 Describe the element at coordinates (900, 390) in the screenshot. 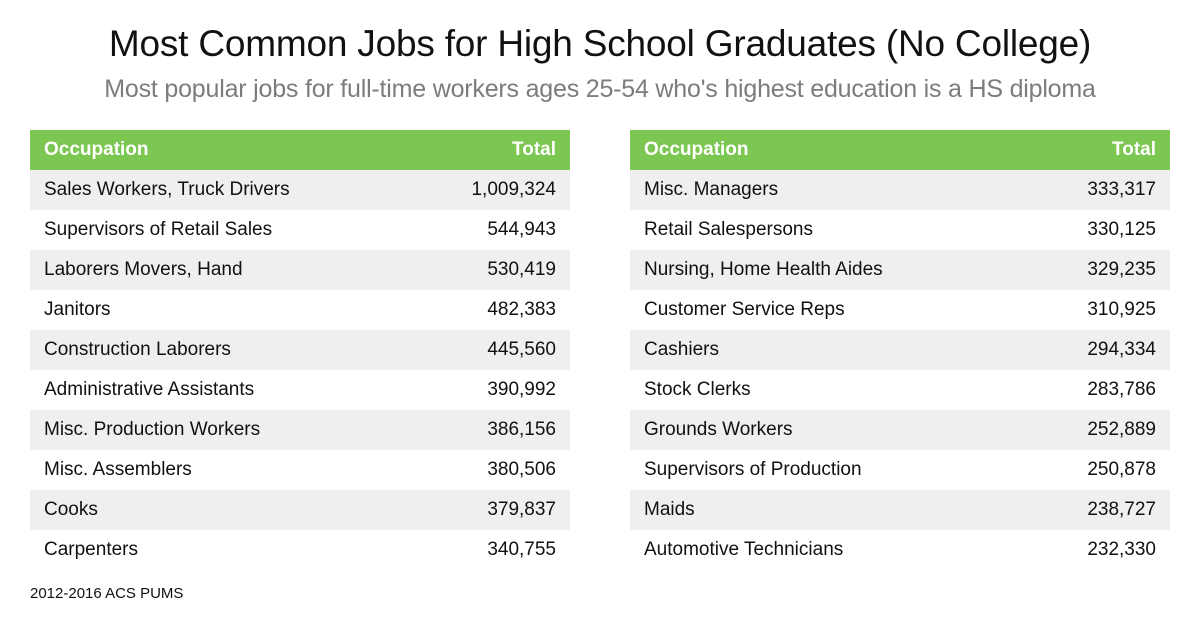

I see `table-row: Stock Clerks 283,786` at that location.